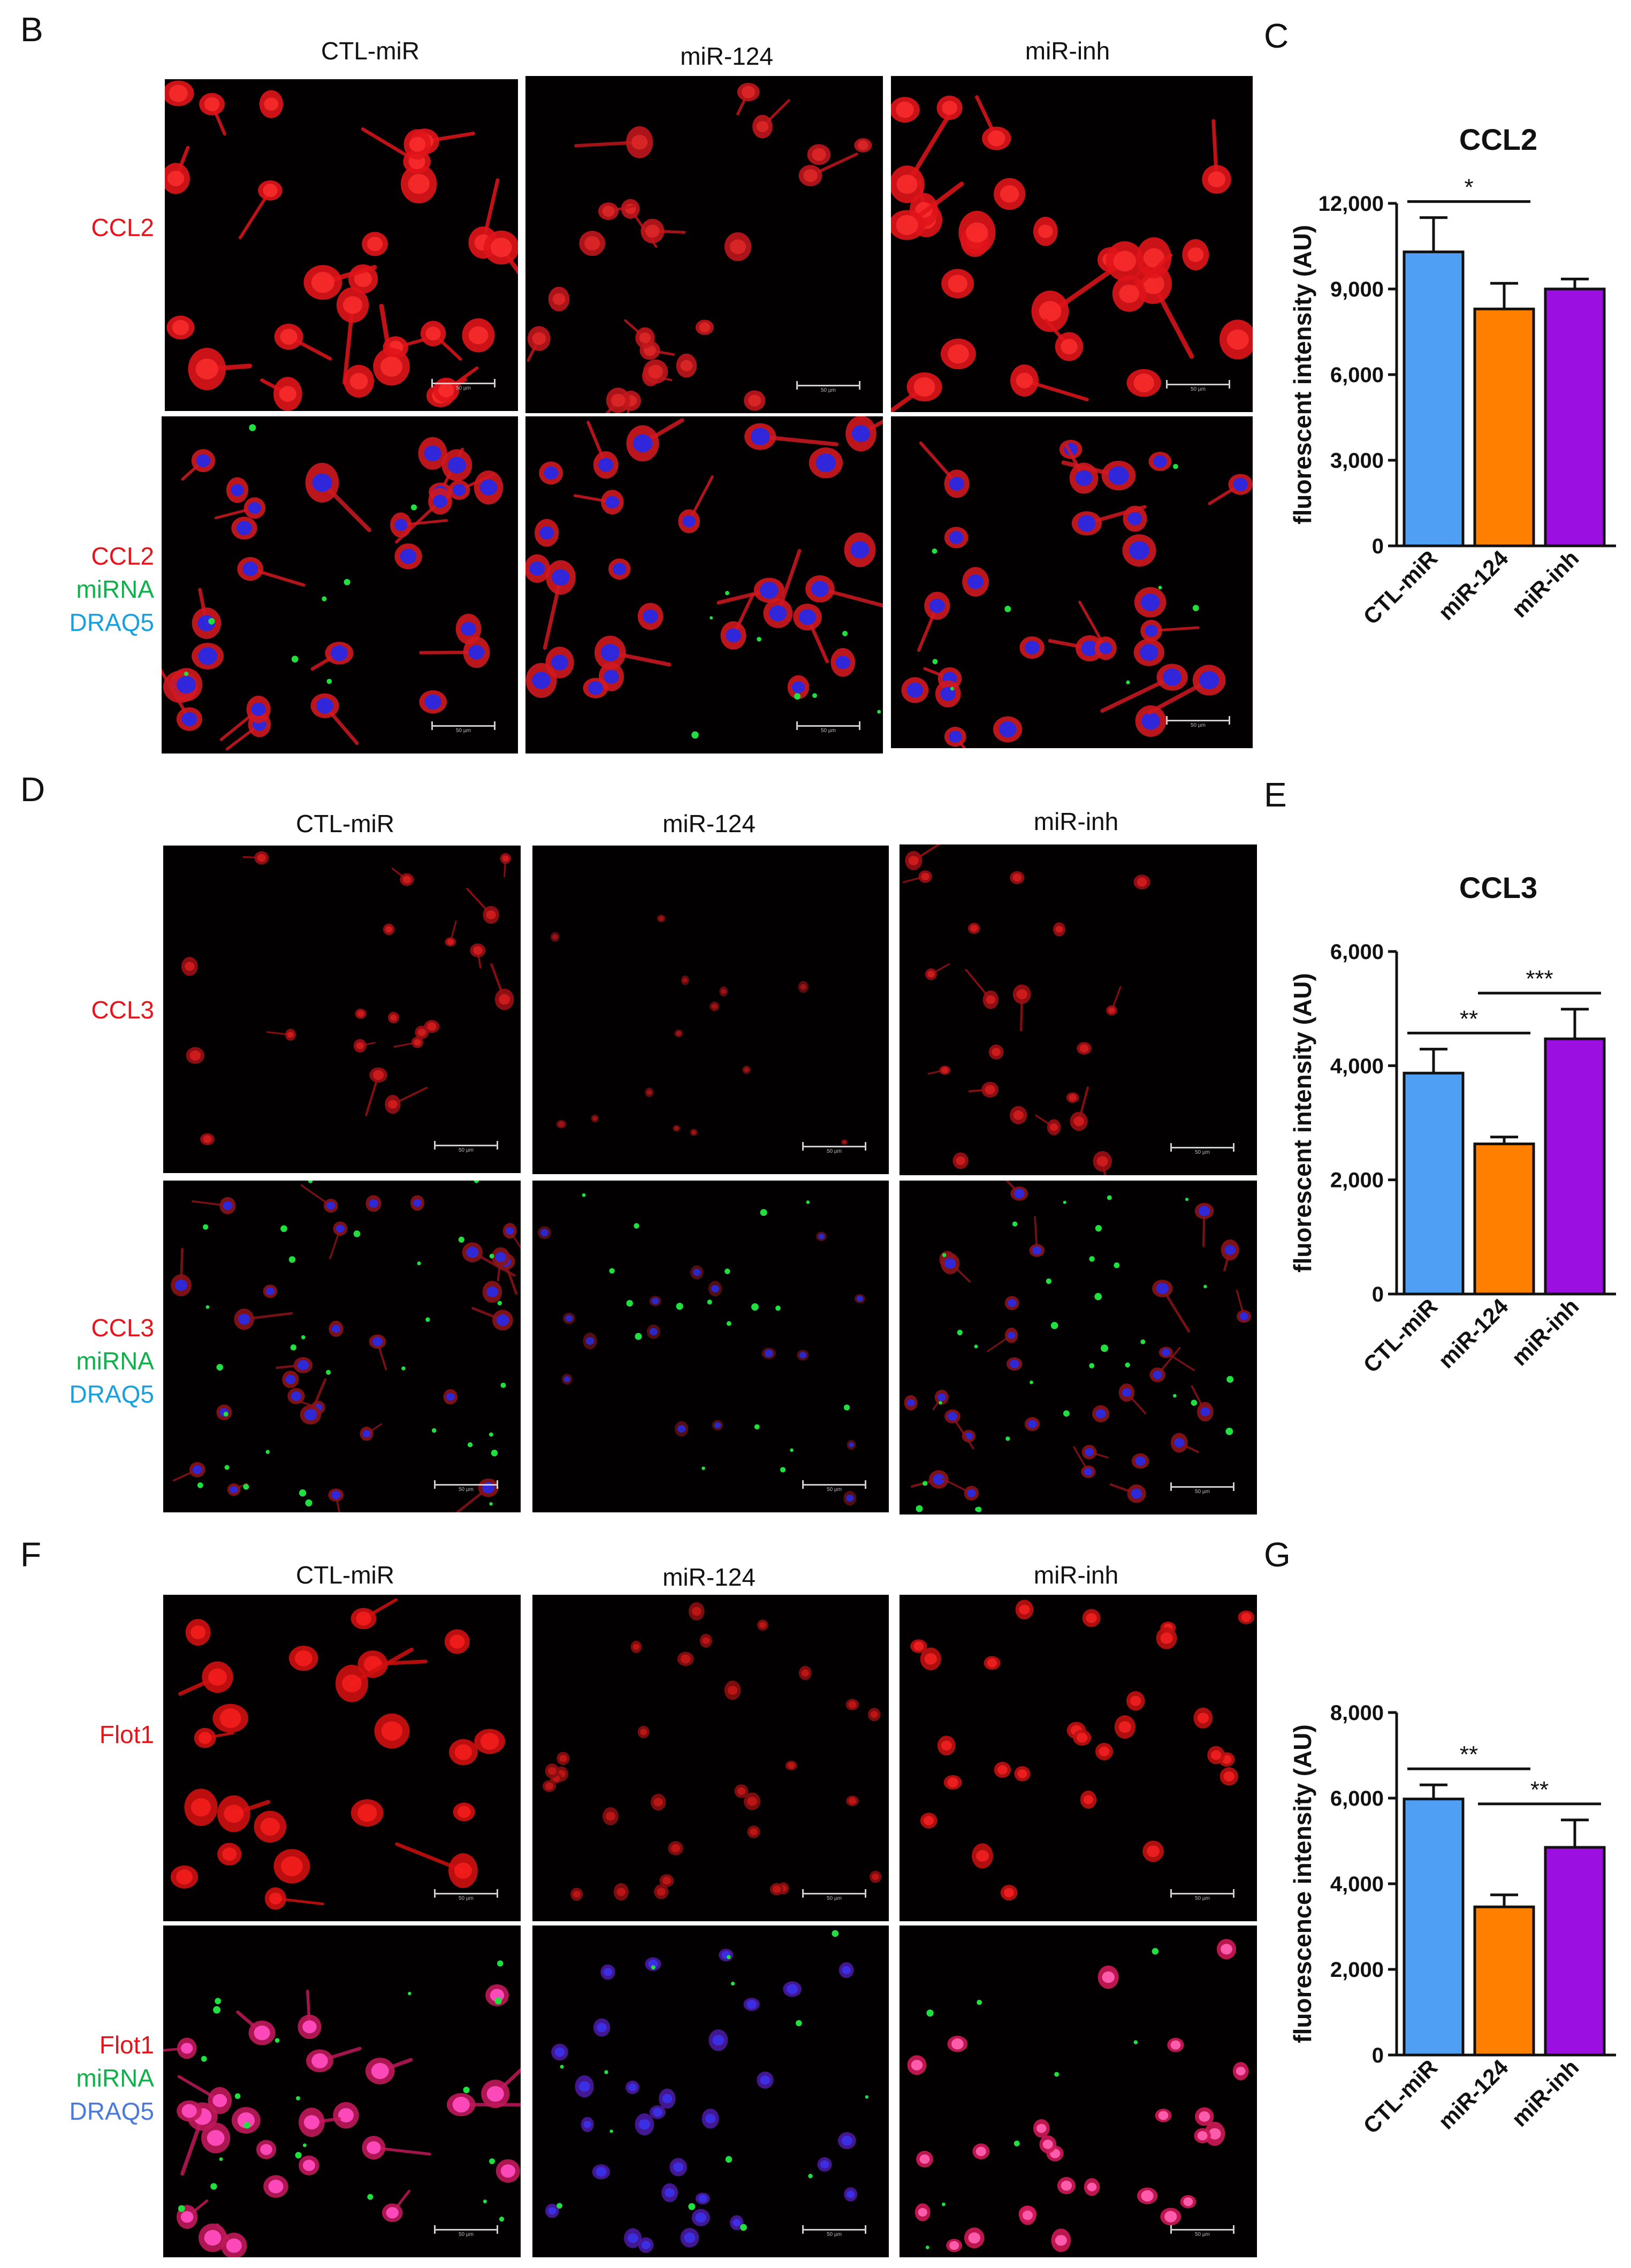 This screenshot has width=1631, height=2268. I want to click on y-tick-label: 2,000, so click(1357, 1970).